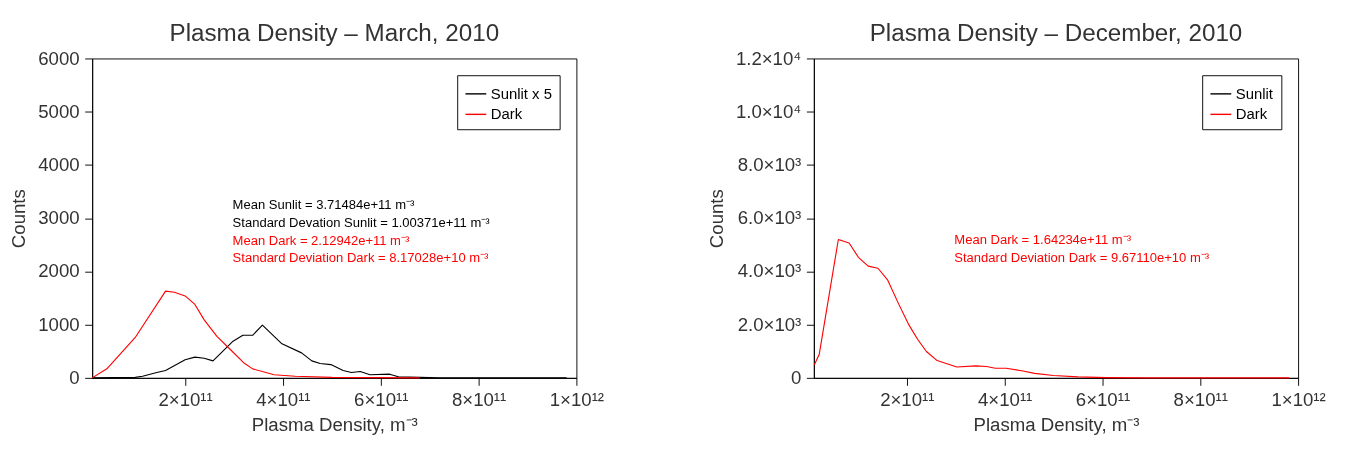  Describe the element at coordinates (59, 271) in the screenshot. I see `y-tick-label: 2000` at that location.